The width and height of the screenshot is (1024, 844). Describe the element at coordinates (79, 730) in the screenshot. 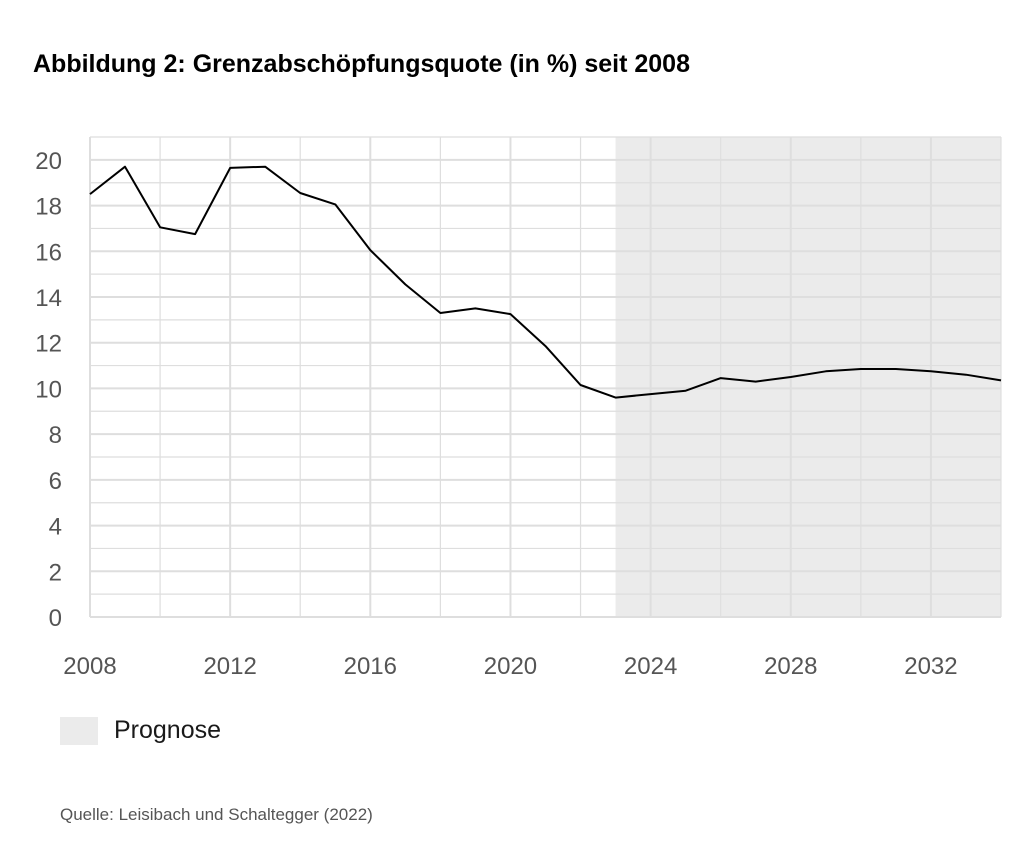

I see `legend-swatch-prognose` at that location.